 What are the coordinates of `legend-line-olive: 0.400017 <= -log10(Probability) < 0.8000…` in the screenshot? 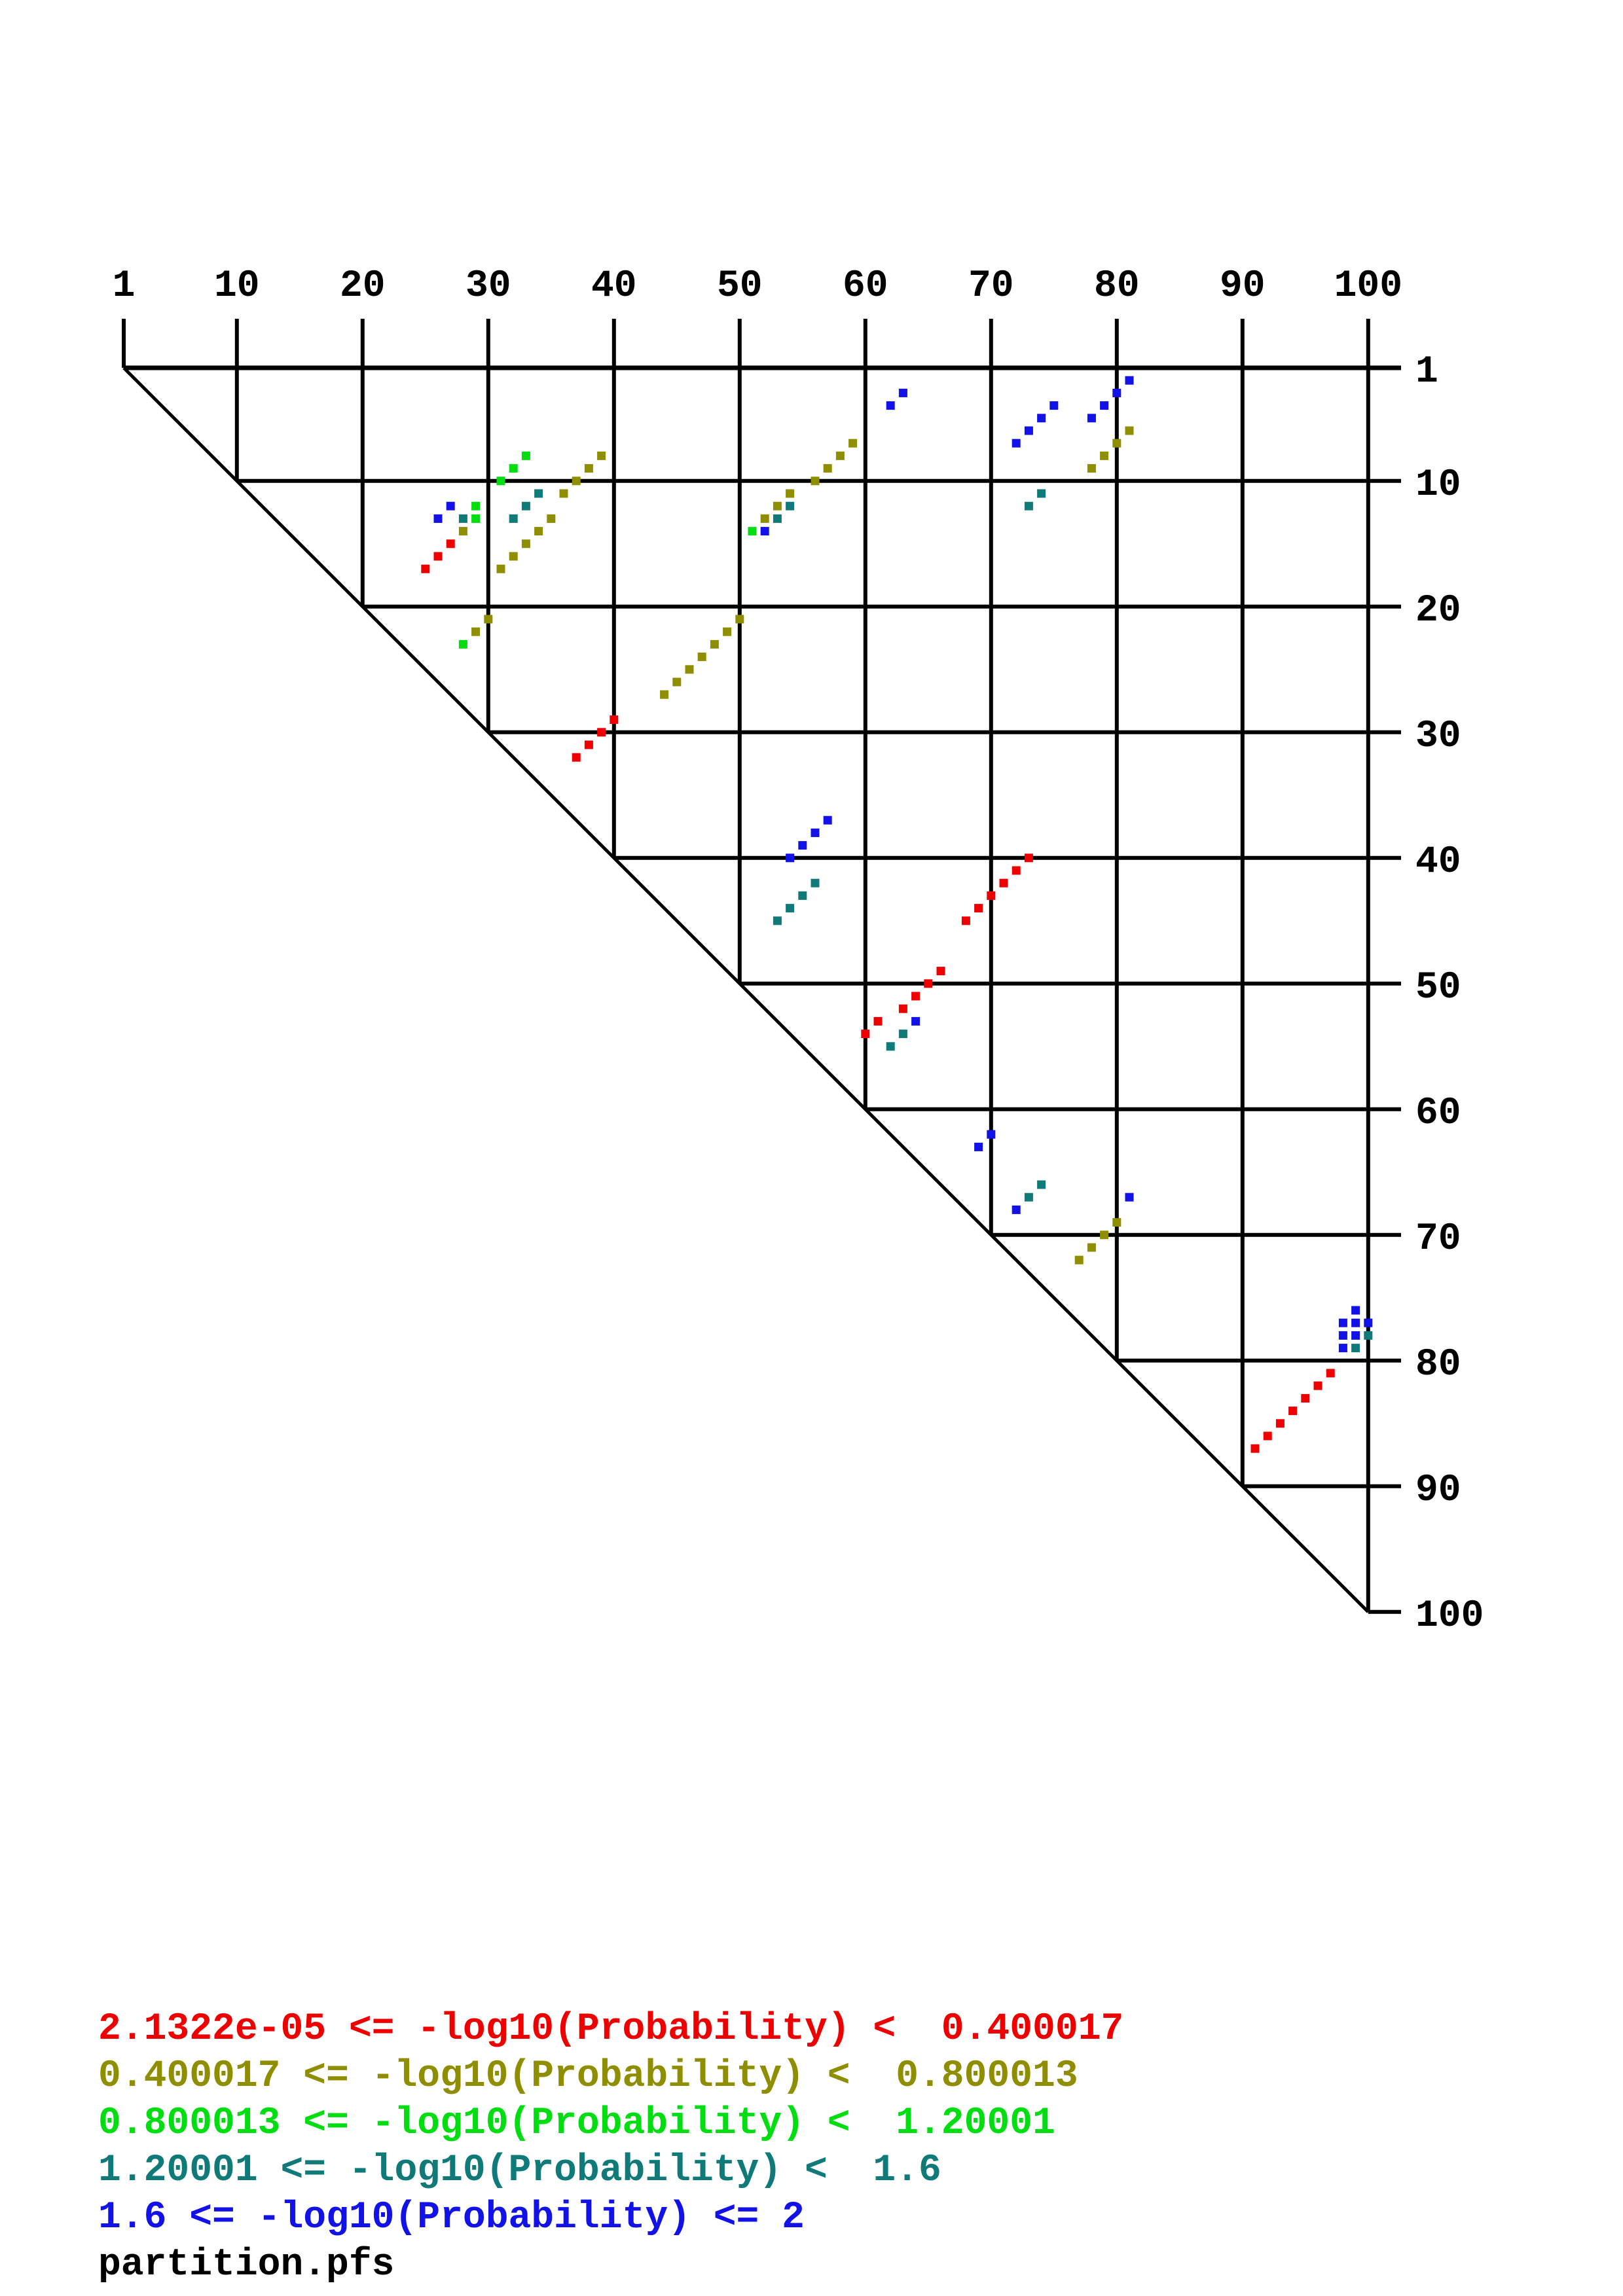 It's located at (588, 2076).